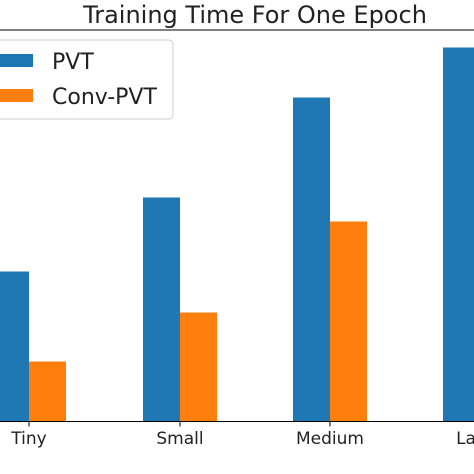 This screenshot has height=474, width=474. Describe the element at coordinates (311, 259) in the screenshot. I see `bar-pvt-medium` at that location.